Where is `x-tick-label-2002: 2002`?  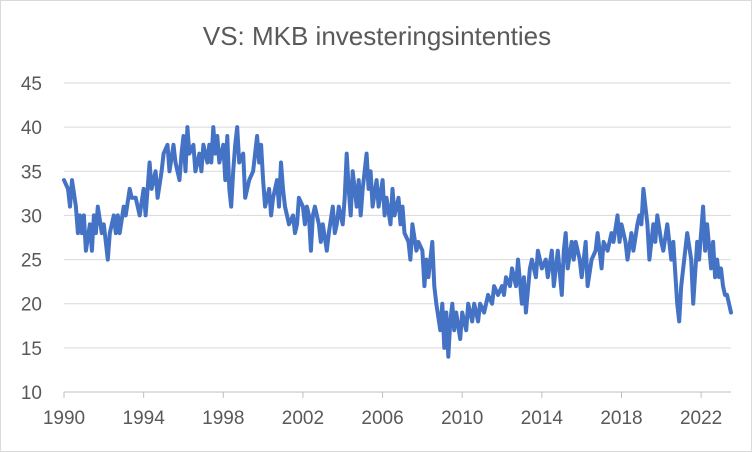
x-tick-label-2002: 2002 is located at coordinates (303, 418).